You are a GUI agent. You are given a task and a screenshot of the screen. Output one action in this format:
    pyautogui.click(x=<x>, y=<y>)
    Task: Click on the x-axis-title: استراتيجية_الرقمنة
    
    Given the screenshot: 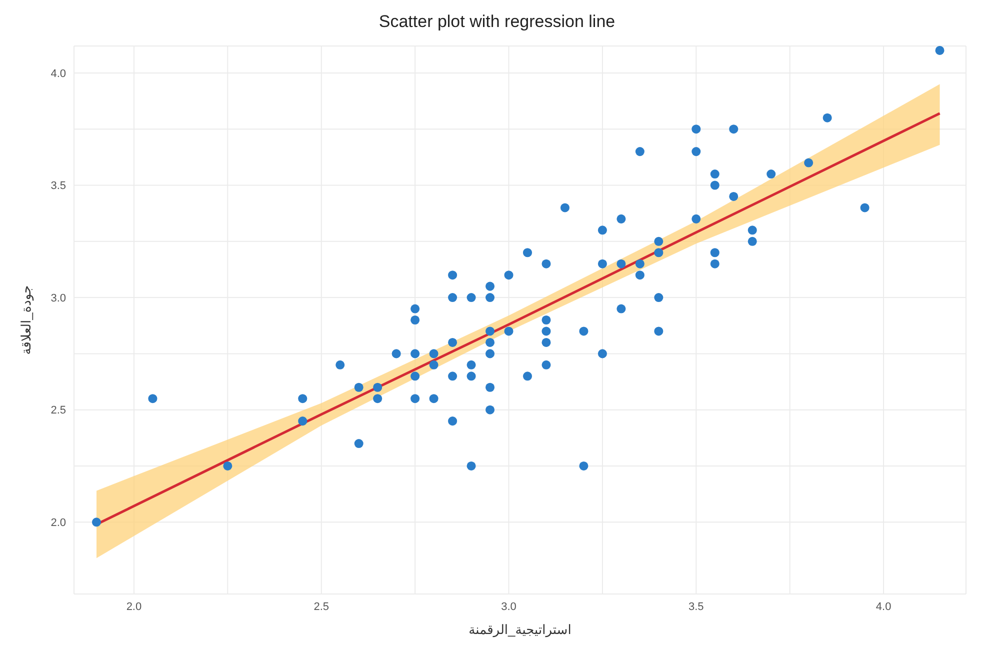 What is the action you would take?
    pyautogui.click(x=520, y=630)
    